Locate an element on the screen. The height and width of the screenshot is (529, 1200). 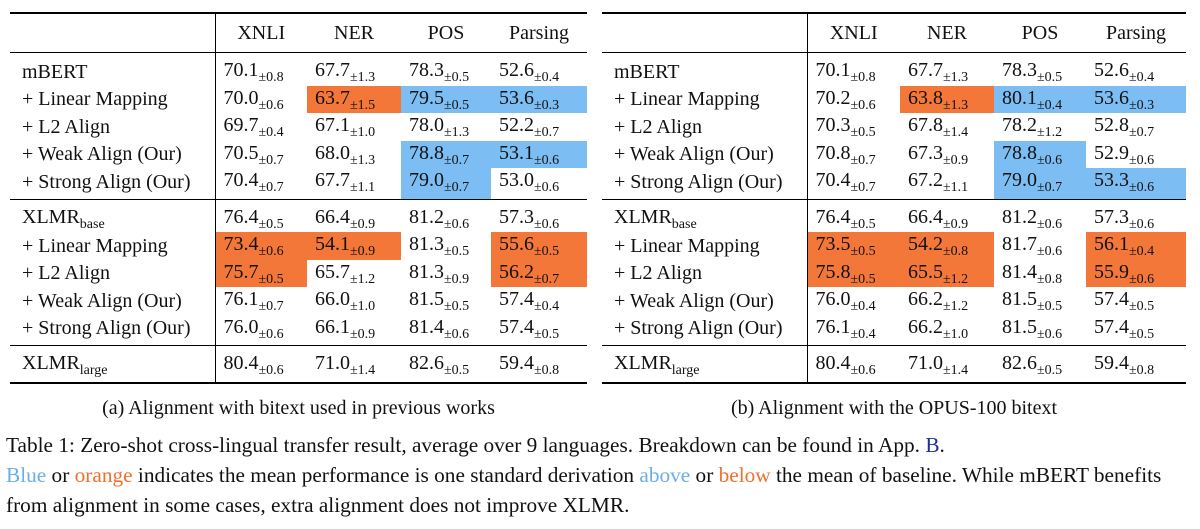
score-mean: 80.4 is located at coordinates (833, 363).